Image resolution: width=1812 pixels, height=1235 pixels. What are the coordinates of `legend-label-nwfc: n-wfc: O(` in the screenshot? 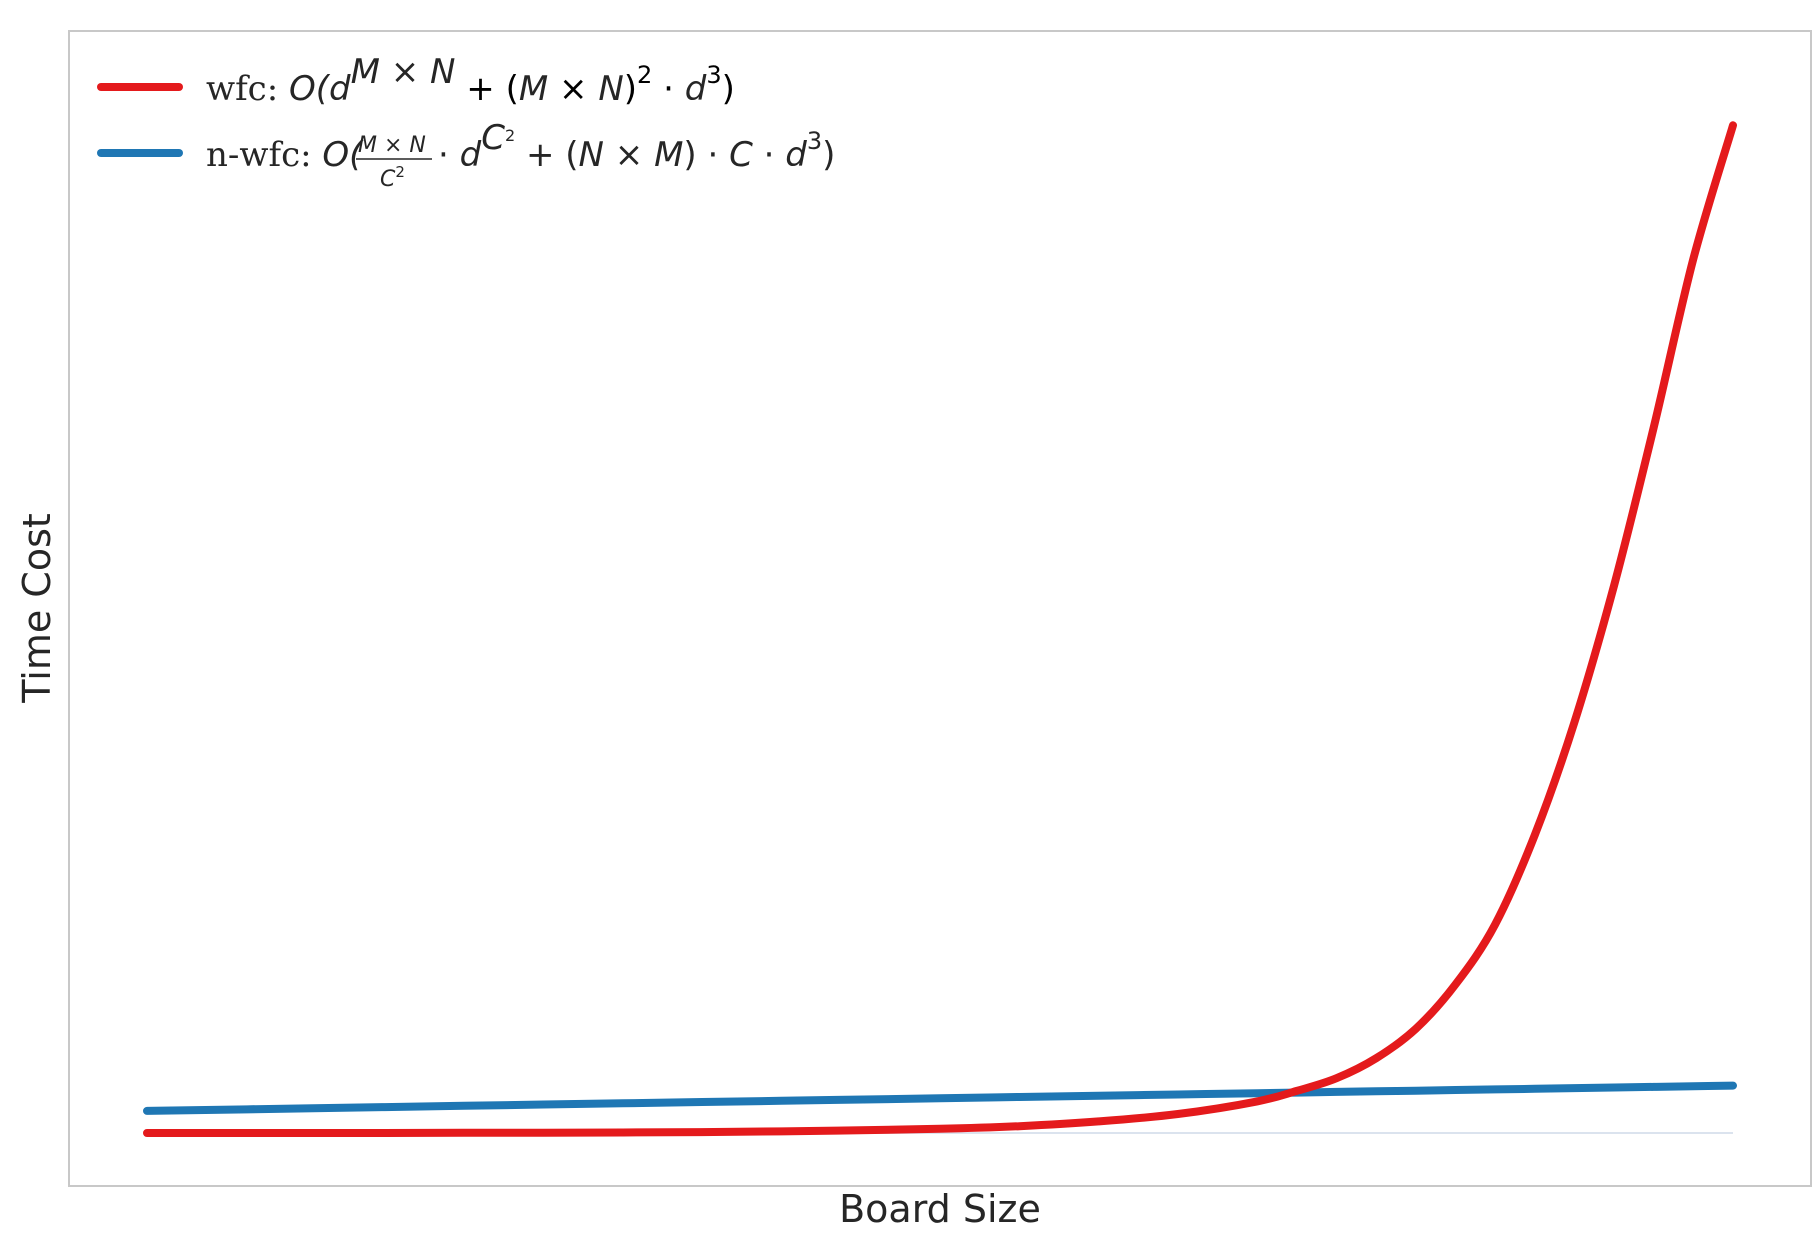 It's located at (285, 155).